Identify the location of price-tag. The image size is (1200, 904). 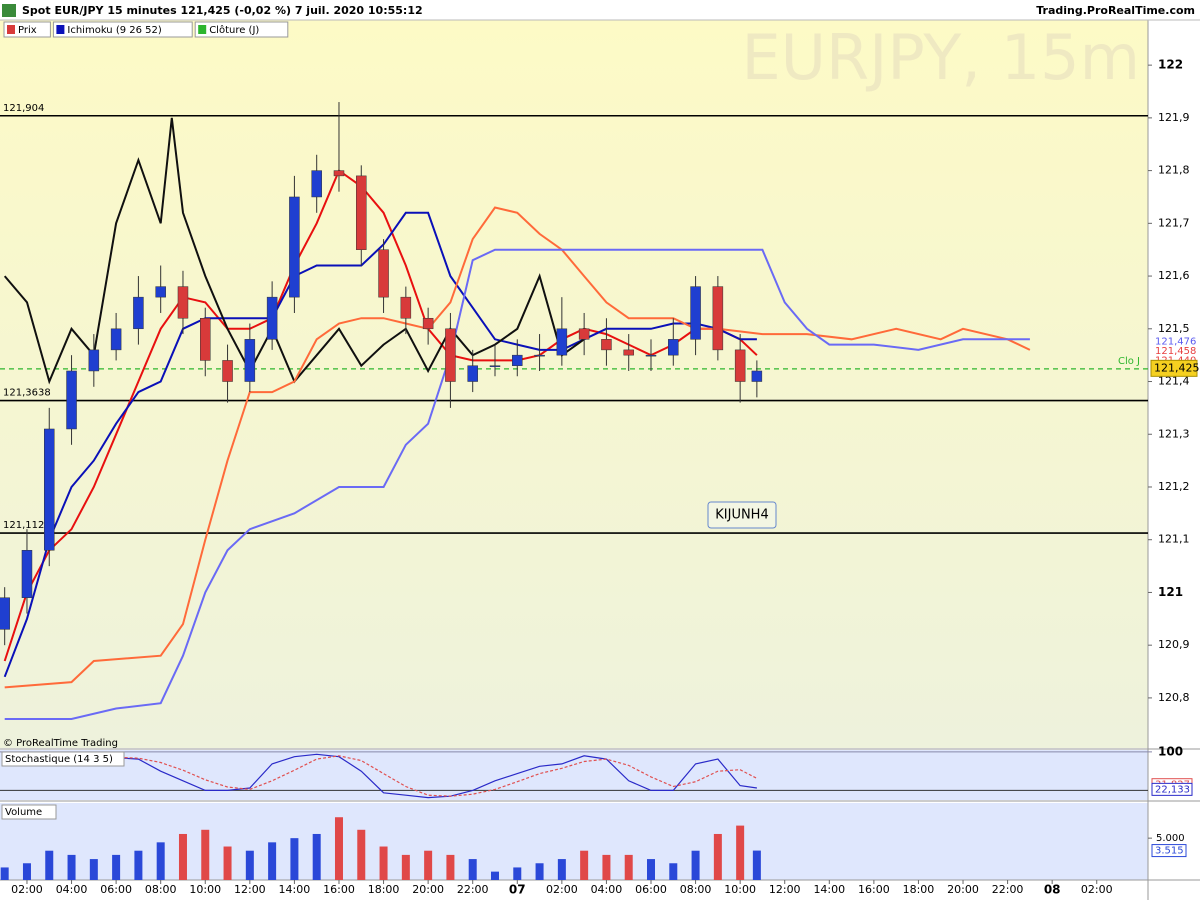
(1174, 368).